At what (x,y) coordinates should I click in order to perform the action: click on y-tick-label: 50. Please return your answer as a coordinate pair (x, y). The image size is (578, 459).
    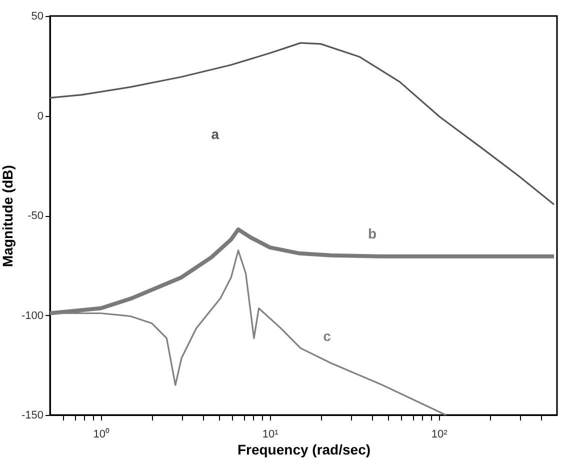
    Looking at the image, I should click on (37, 16).